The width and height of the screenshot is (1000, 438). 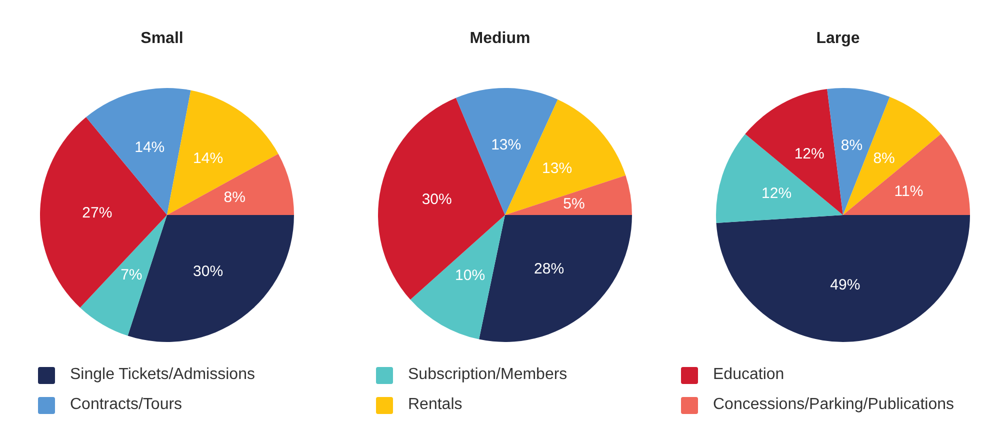 What do you see at coordinates (131, 275) in the screenshot?
I see `data-label: 7%` at bounding box center [131, 275].